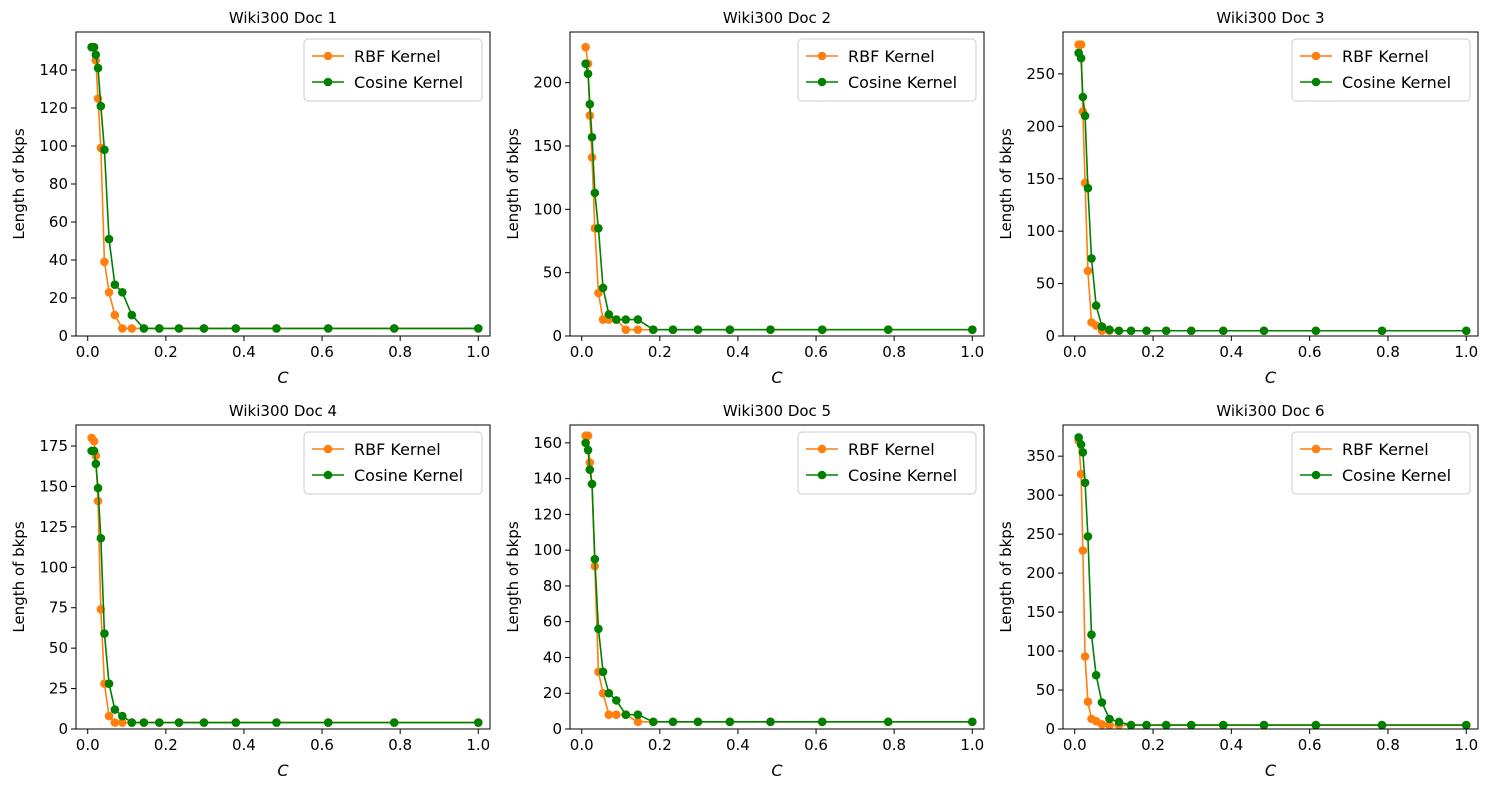  I want to click on y-tick-label: 25, so click(58, 689).